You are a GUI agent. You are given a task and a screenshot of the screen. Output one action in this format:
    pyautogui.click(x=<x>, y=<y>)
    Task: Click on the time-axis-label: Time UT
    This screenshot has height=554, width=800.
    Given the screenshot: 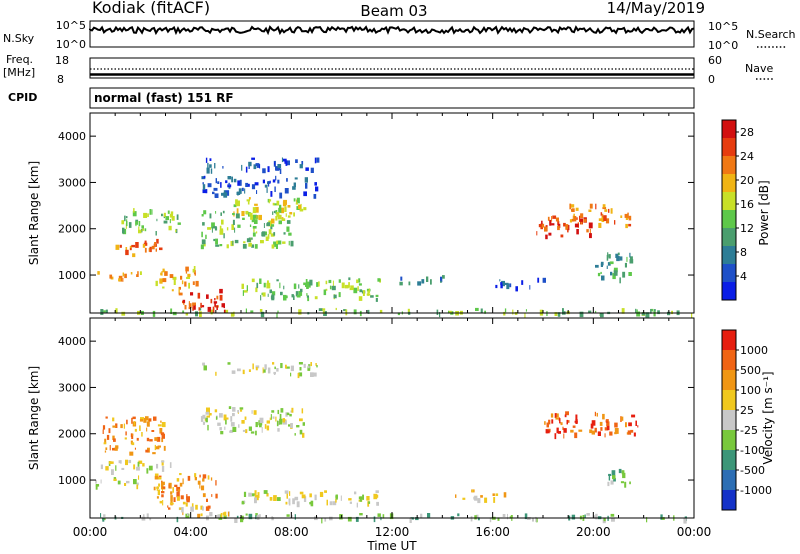 What is the action you would take?
    pyautogui.click(x=391, y=546)
    